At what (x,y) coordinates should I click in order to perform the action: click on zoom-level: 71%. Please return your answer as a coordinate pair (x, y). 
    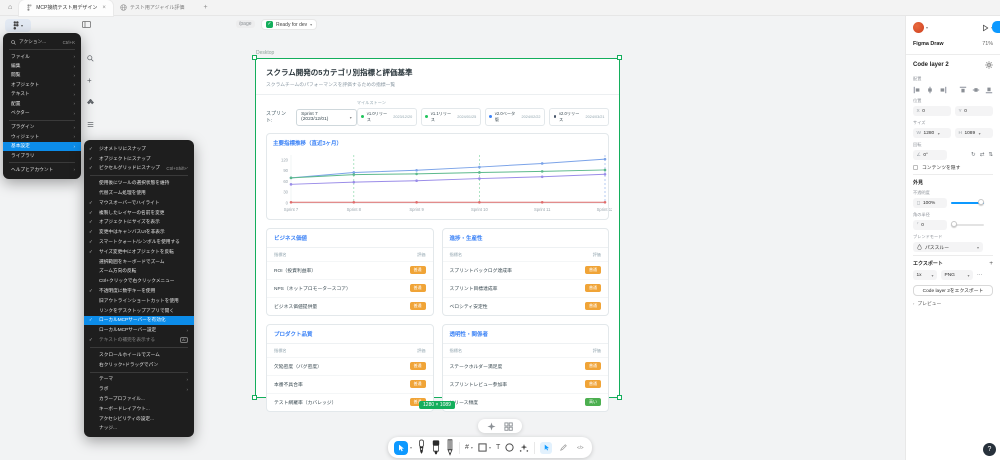
    Looking at the image, I should click on (987, 44).